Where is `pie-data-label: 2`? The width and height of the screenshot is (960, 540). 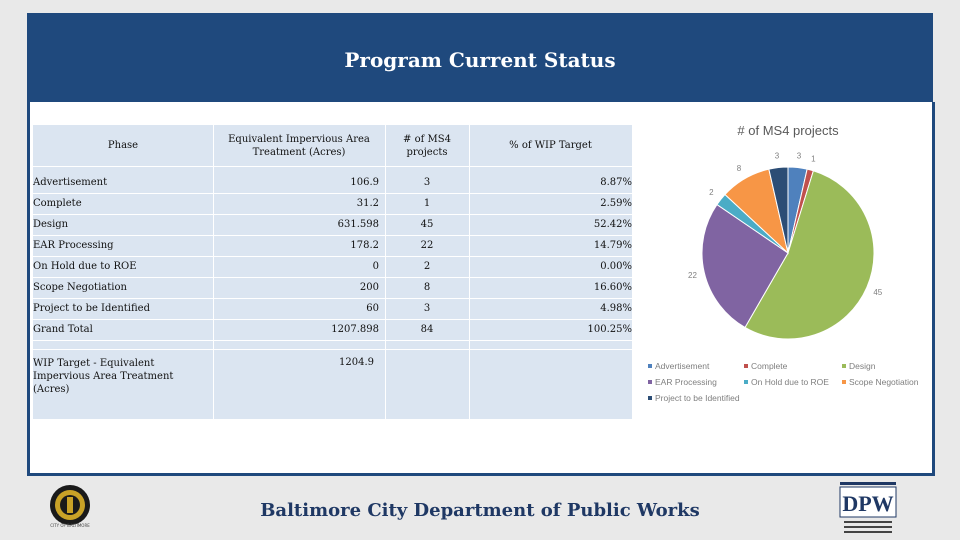 pie-data-label: 2 is located at coordinates (711, 192).